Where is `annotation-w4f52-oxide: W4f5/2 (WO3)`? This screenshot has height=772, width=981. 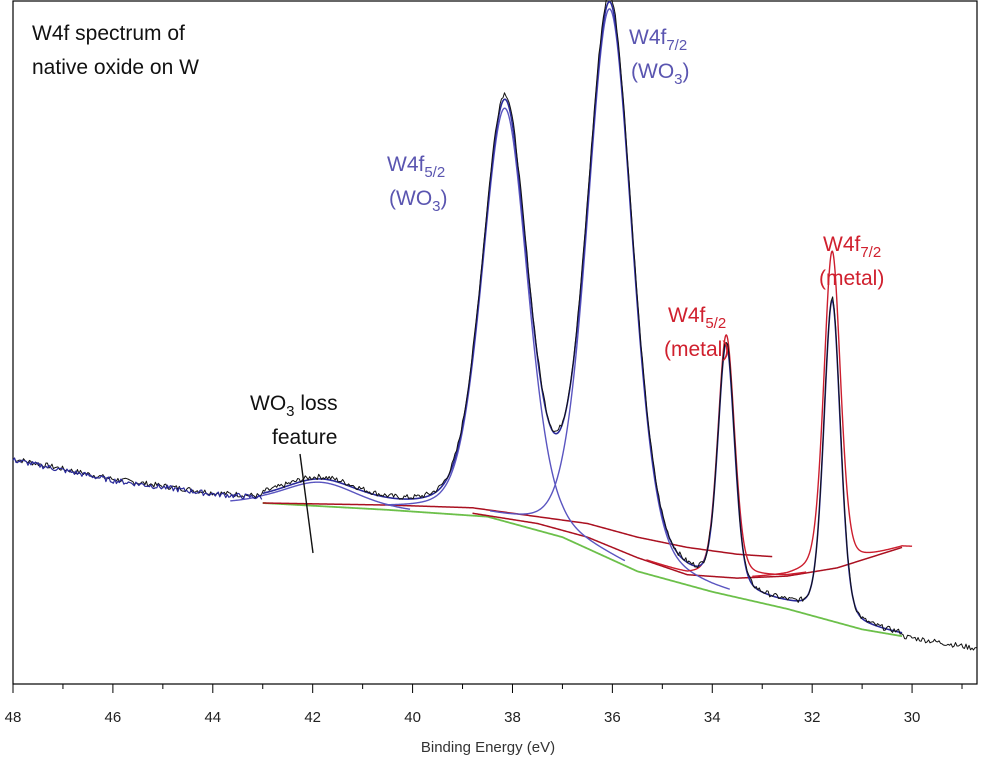
annotation-w4f52-oxide: W4f5/2 (WO3) is located at coordinates (417, 184).